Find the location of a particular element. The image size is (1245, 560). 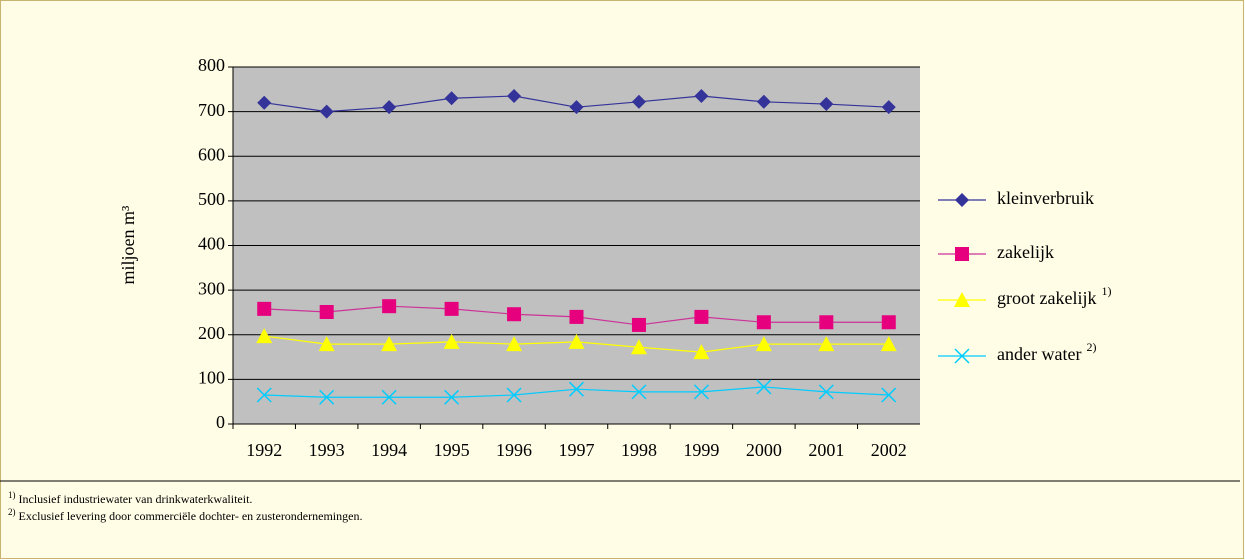

y-tick-label: 100 is located at coordinates (211, 378).